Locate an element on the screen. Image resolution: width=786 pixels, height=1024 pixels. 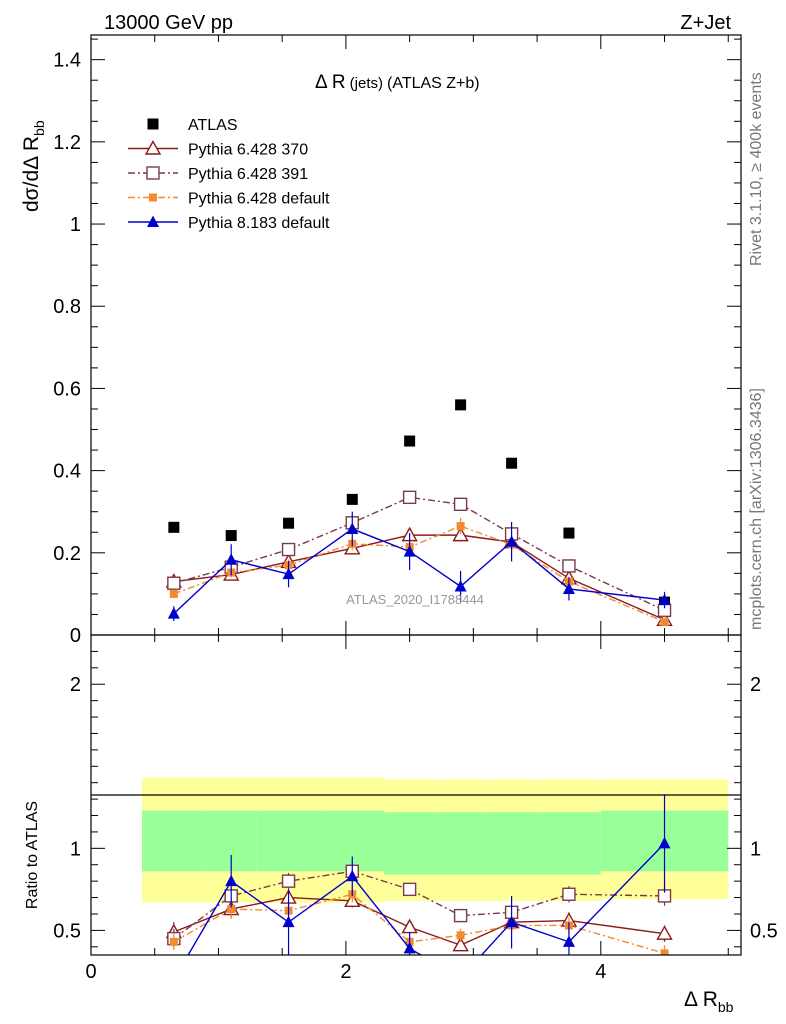
rivet-side-label: Rivet 3.1.10, ≥ 400k events is located at coordinates (756, 169).